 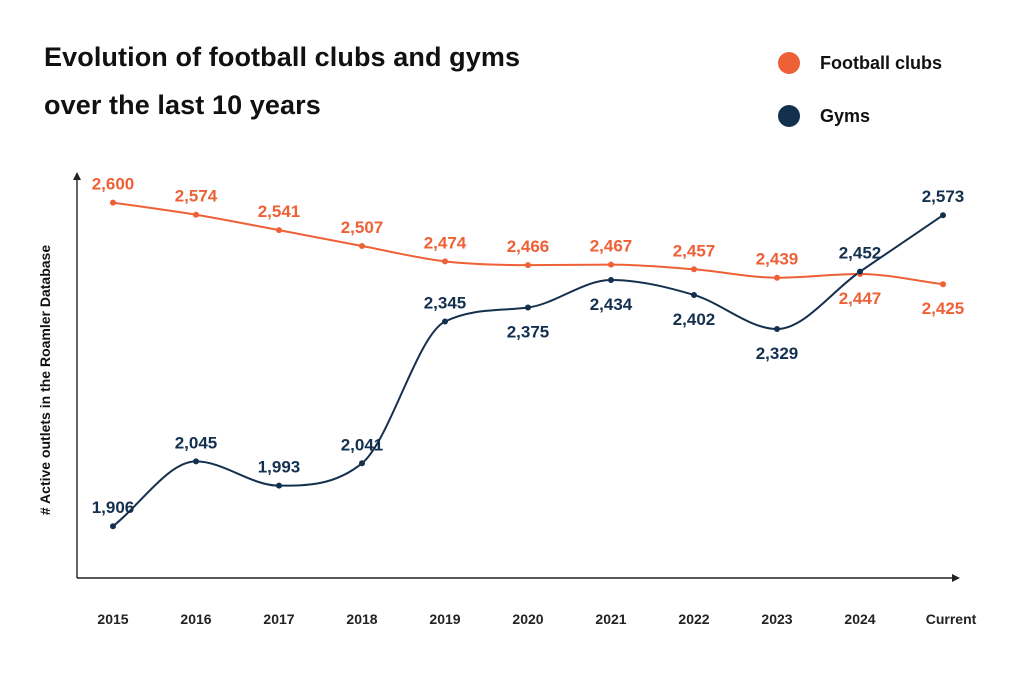 I want to click on x-tick-label: 2017, so click(x=278, y=619).